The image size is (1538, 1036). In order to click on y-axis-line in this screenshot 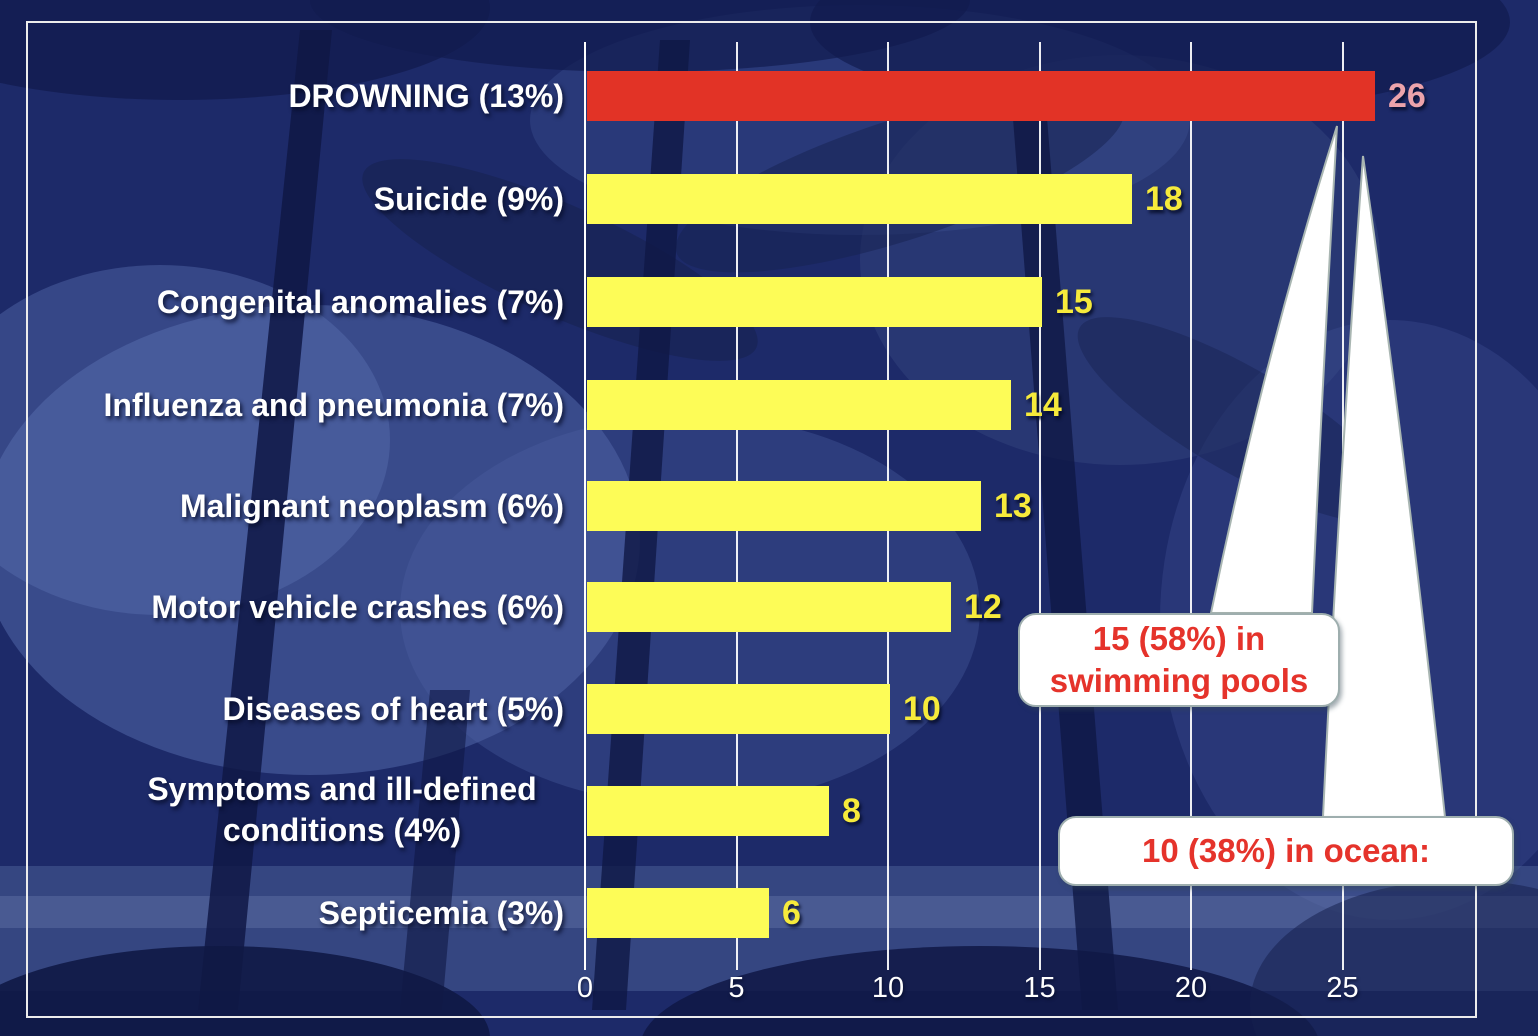, I will do `click(585, 506)`.